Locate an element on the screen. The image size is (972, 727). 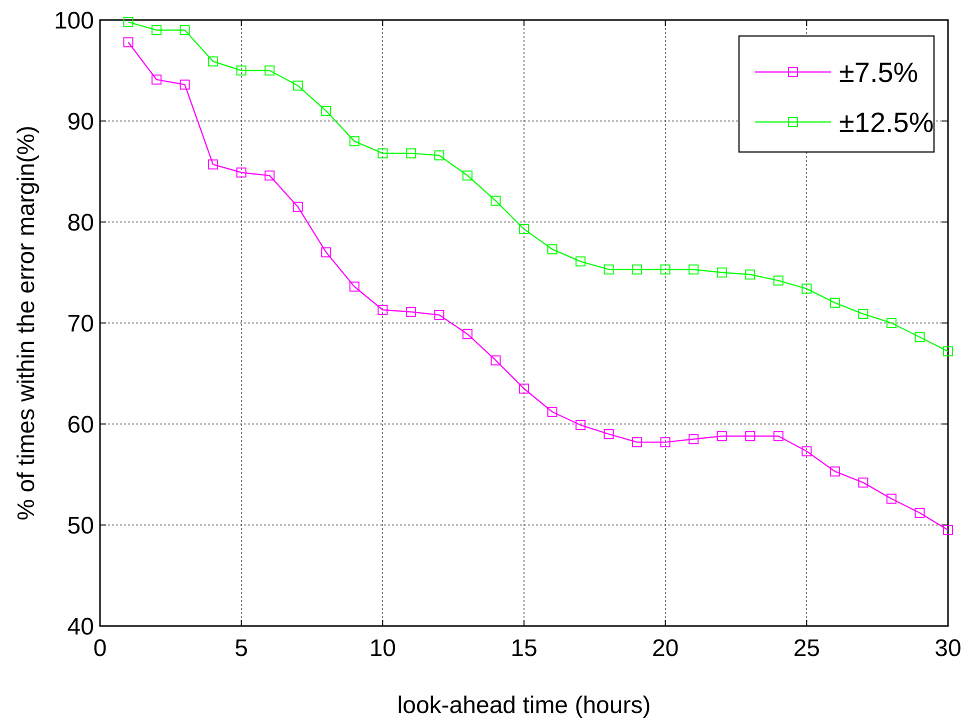
x-tick-label: 5 is located at coordinates (241, 648).